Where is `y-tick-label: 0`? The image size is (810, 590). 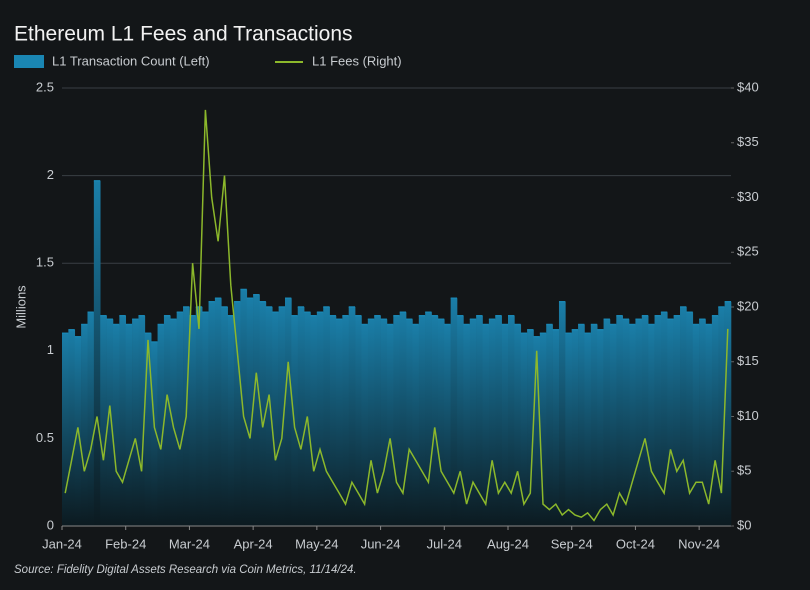
y-tick-label: 0 is located at coordinates (50, 524).